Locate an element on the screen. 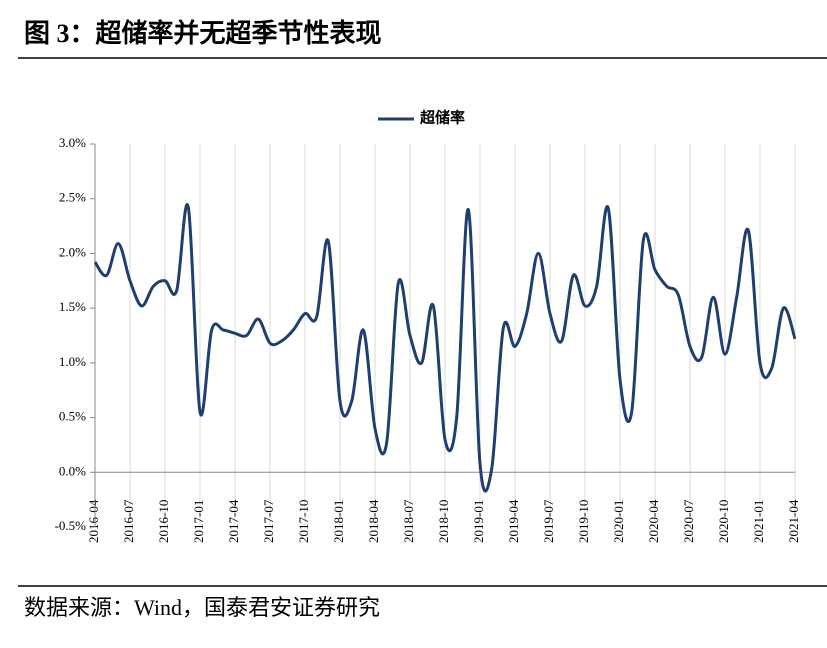 Image resolution: width=827 pixels, height=648 pixels. x-tick-label: 2016-07 is located at coordinates (128, 521).